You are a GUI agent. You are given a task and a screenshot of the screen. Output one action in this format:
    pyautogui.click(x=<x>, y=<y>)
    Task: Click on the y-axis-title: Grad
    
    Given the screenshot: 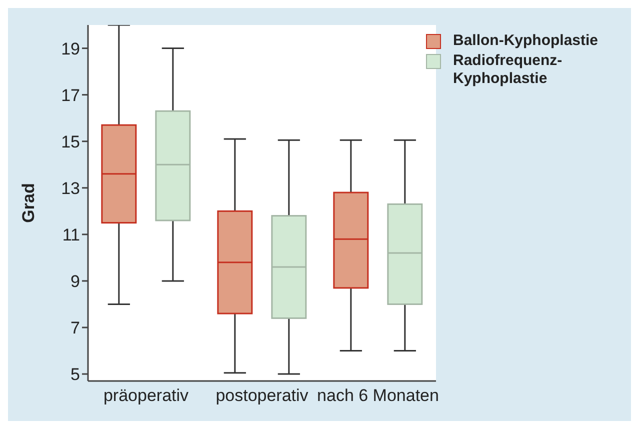 What is the action you would take?
    pyautogui.click(x=28, y=203)
    